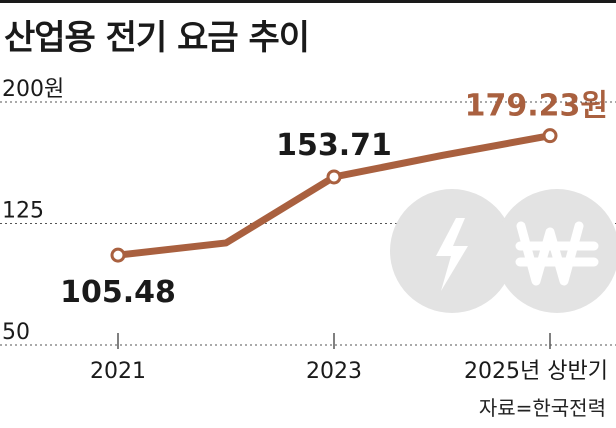 The width and height of the screenshot is (616, 428). I want to click on chart-title: 산업용 전기 요금 추이, so click(157, 38).